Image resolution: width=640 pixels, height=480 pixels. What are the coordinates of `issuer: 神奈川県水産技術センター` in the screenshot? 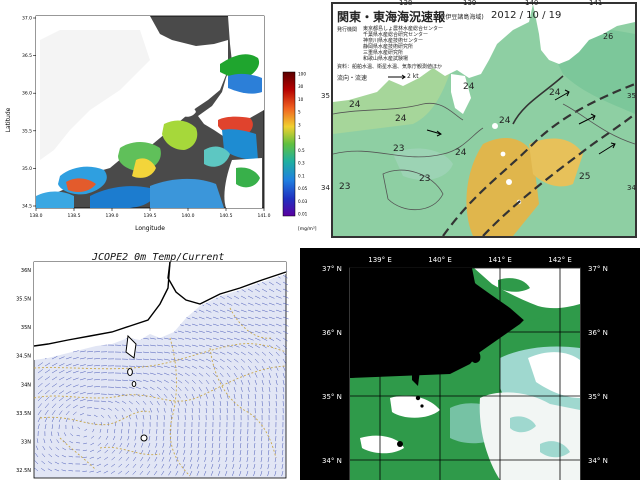 It's located at (393, 41).